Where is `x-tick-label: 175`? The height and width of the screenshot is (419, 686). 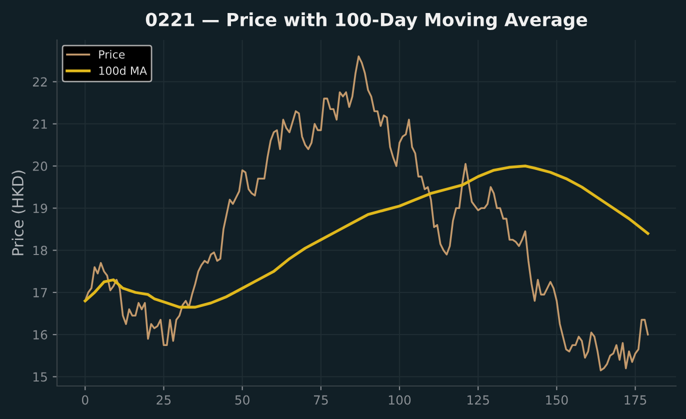 x-tick-label: 175 is located at coordinates (635, 400).